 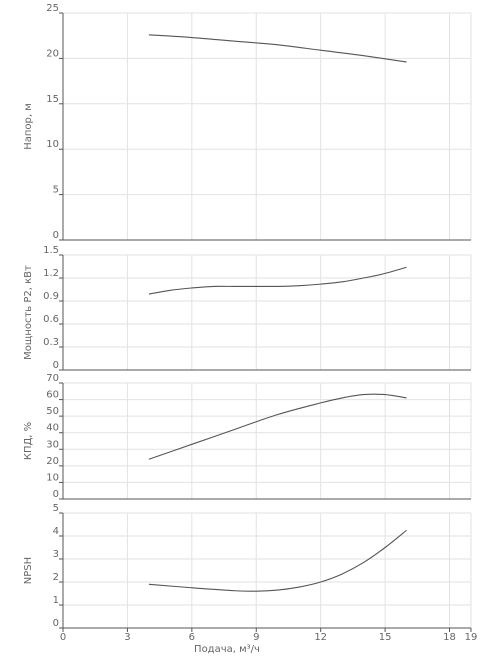 I want to click on y-tick-label: 2, so click(x=56, y=577).